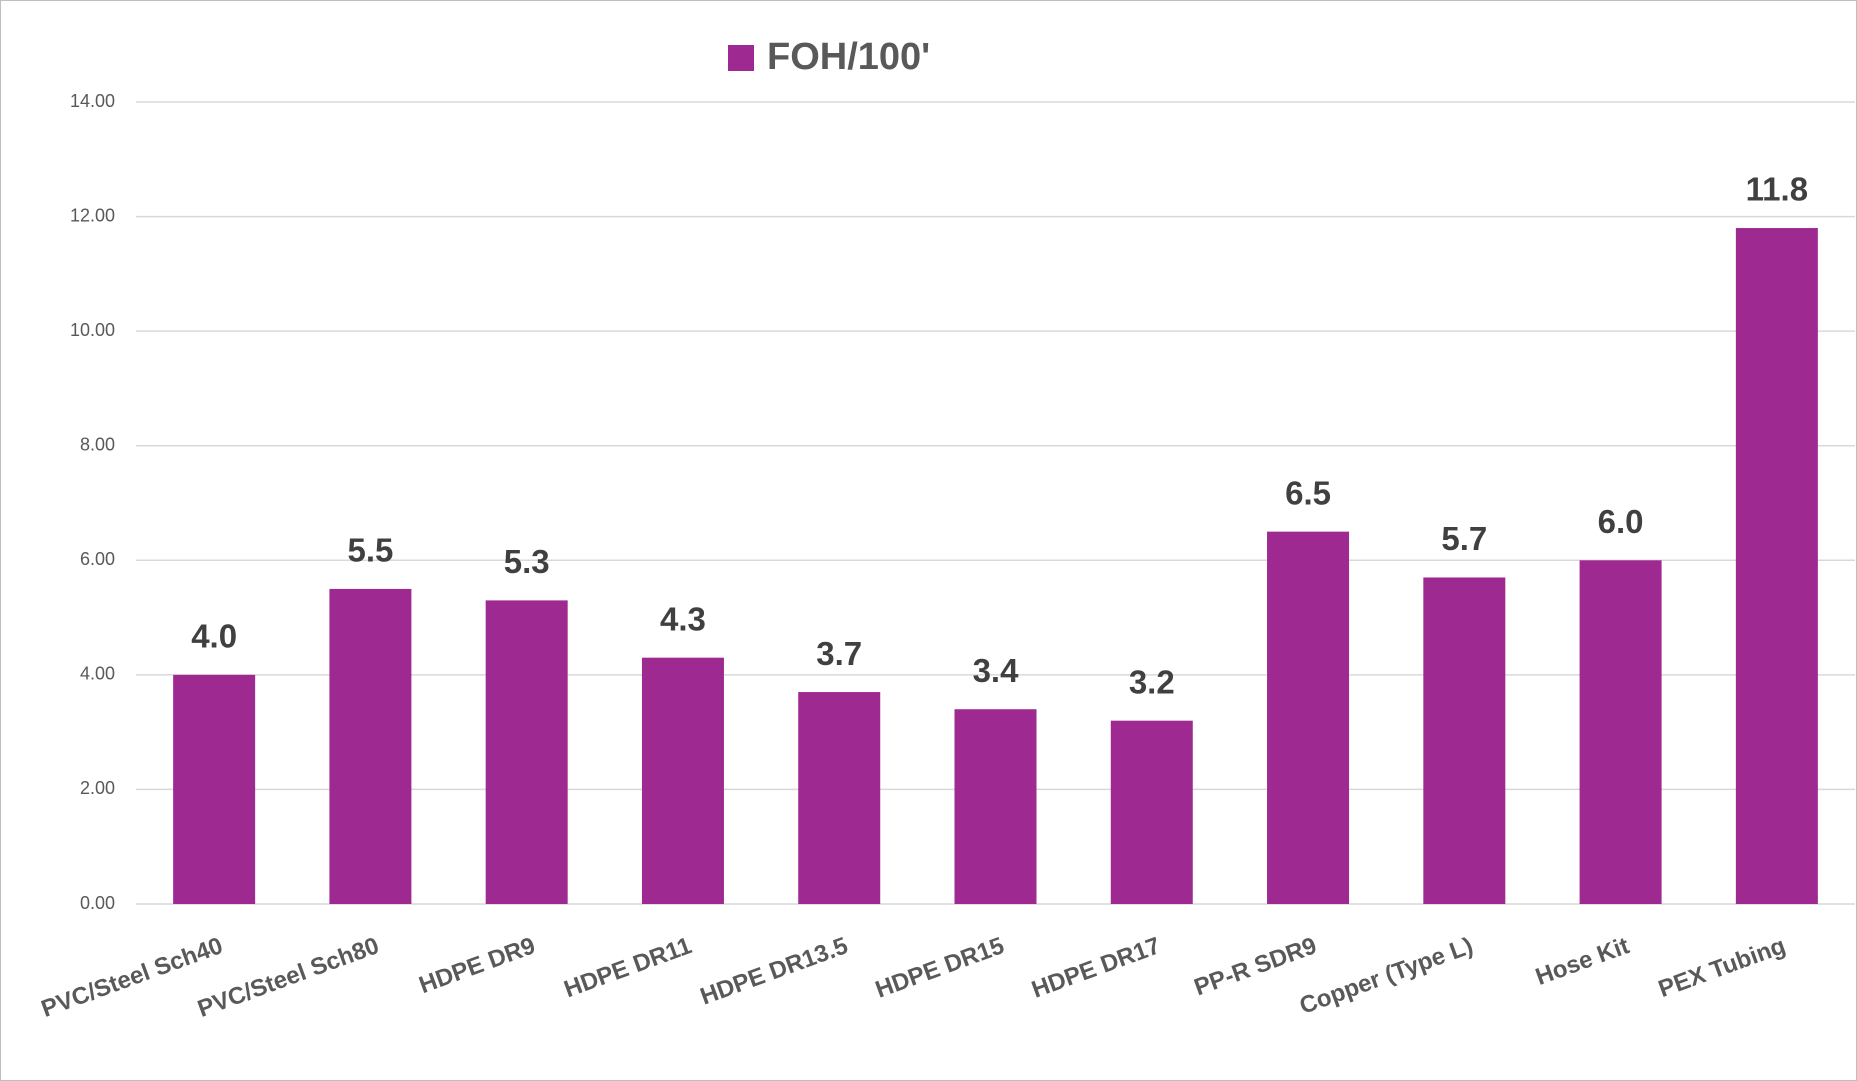 The width and height of the screenshot is (1857, 1081). Describe the element at coordinates (683, 618) in the screenshot. I see `value-label: 4.3` at that location.